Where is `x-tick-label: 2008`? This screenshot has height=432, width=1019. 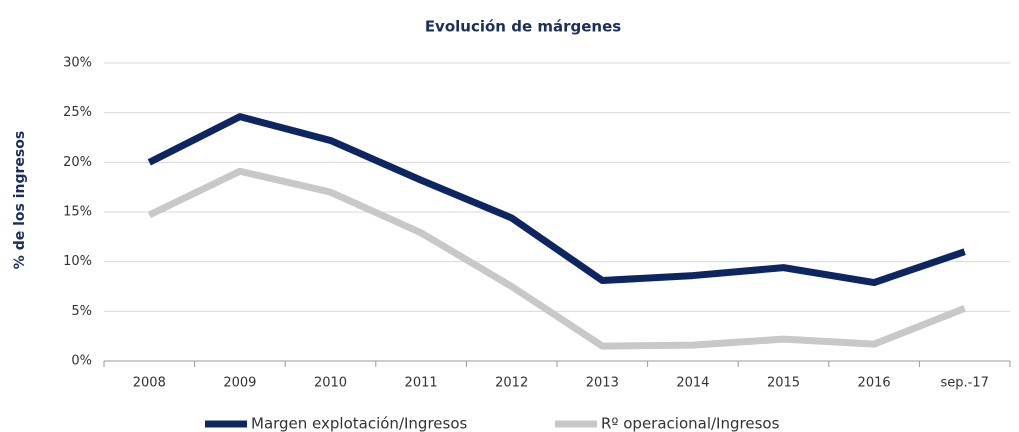
x-tick-label: 2008 is located at coordinates (149, 383).